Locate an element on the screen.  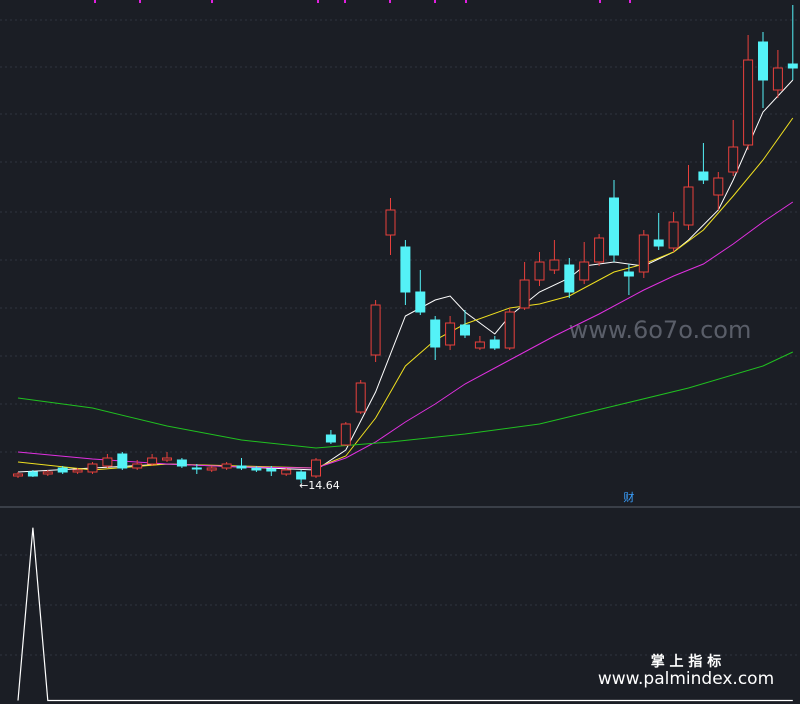
top-ticks is located at coordinates (362, 1).